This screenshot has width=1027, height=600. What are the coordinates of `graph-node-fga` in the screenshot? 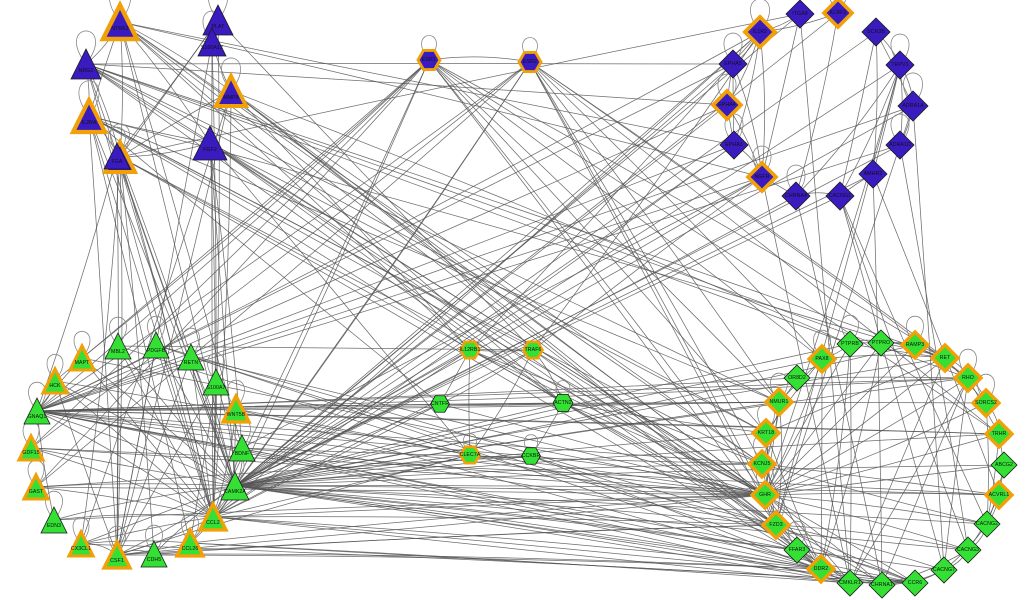 It's located at (117, 156).